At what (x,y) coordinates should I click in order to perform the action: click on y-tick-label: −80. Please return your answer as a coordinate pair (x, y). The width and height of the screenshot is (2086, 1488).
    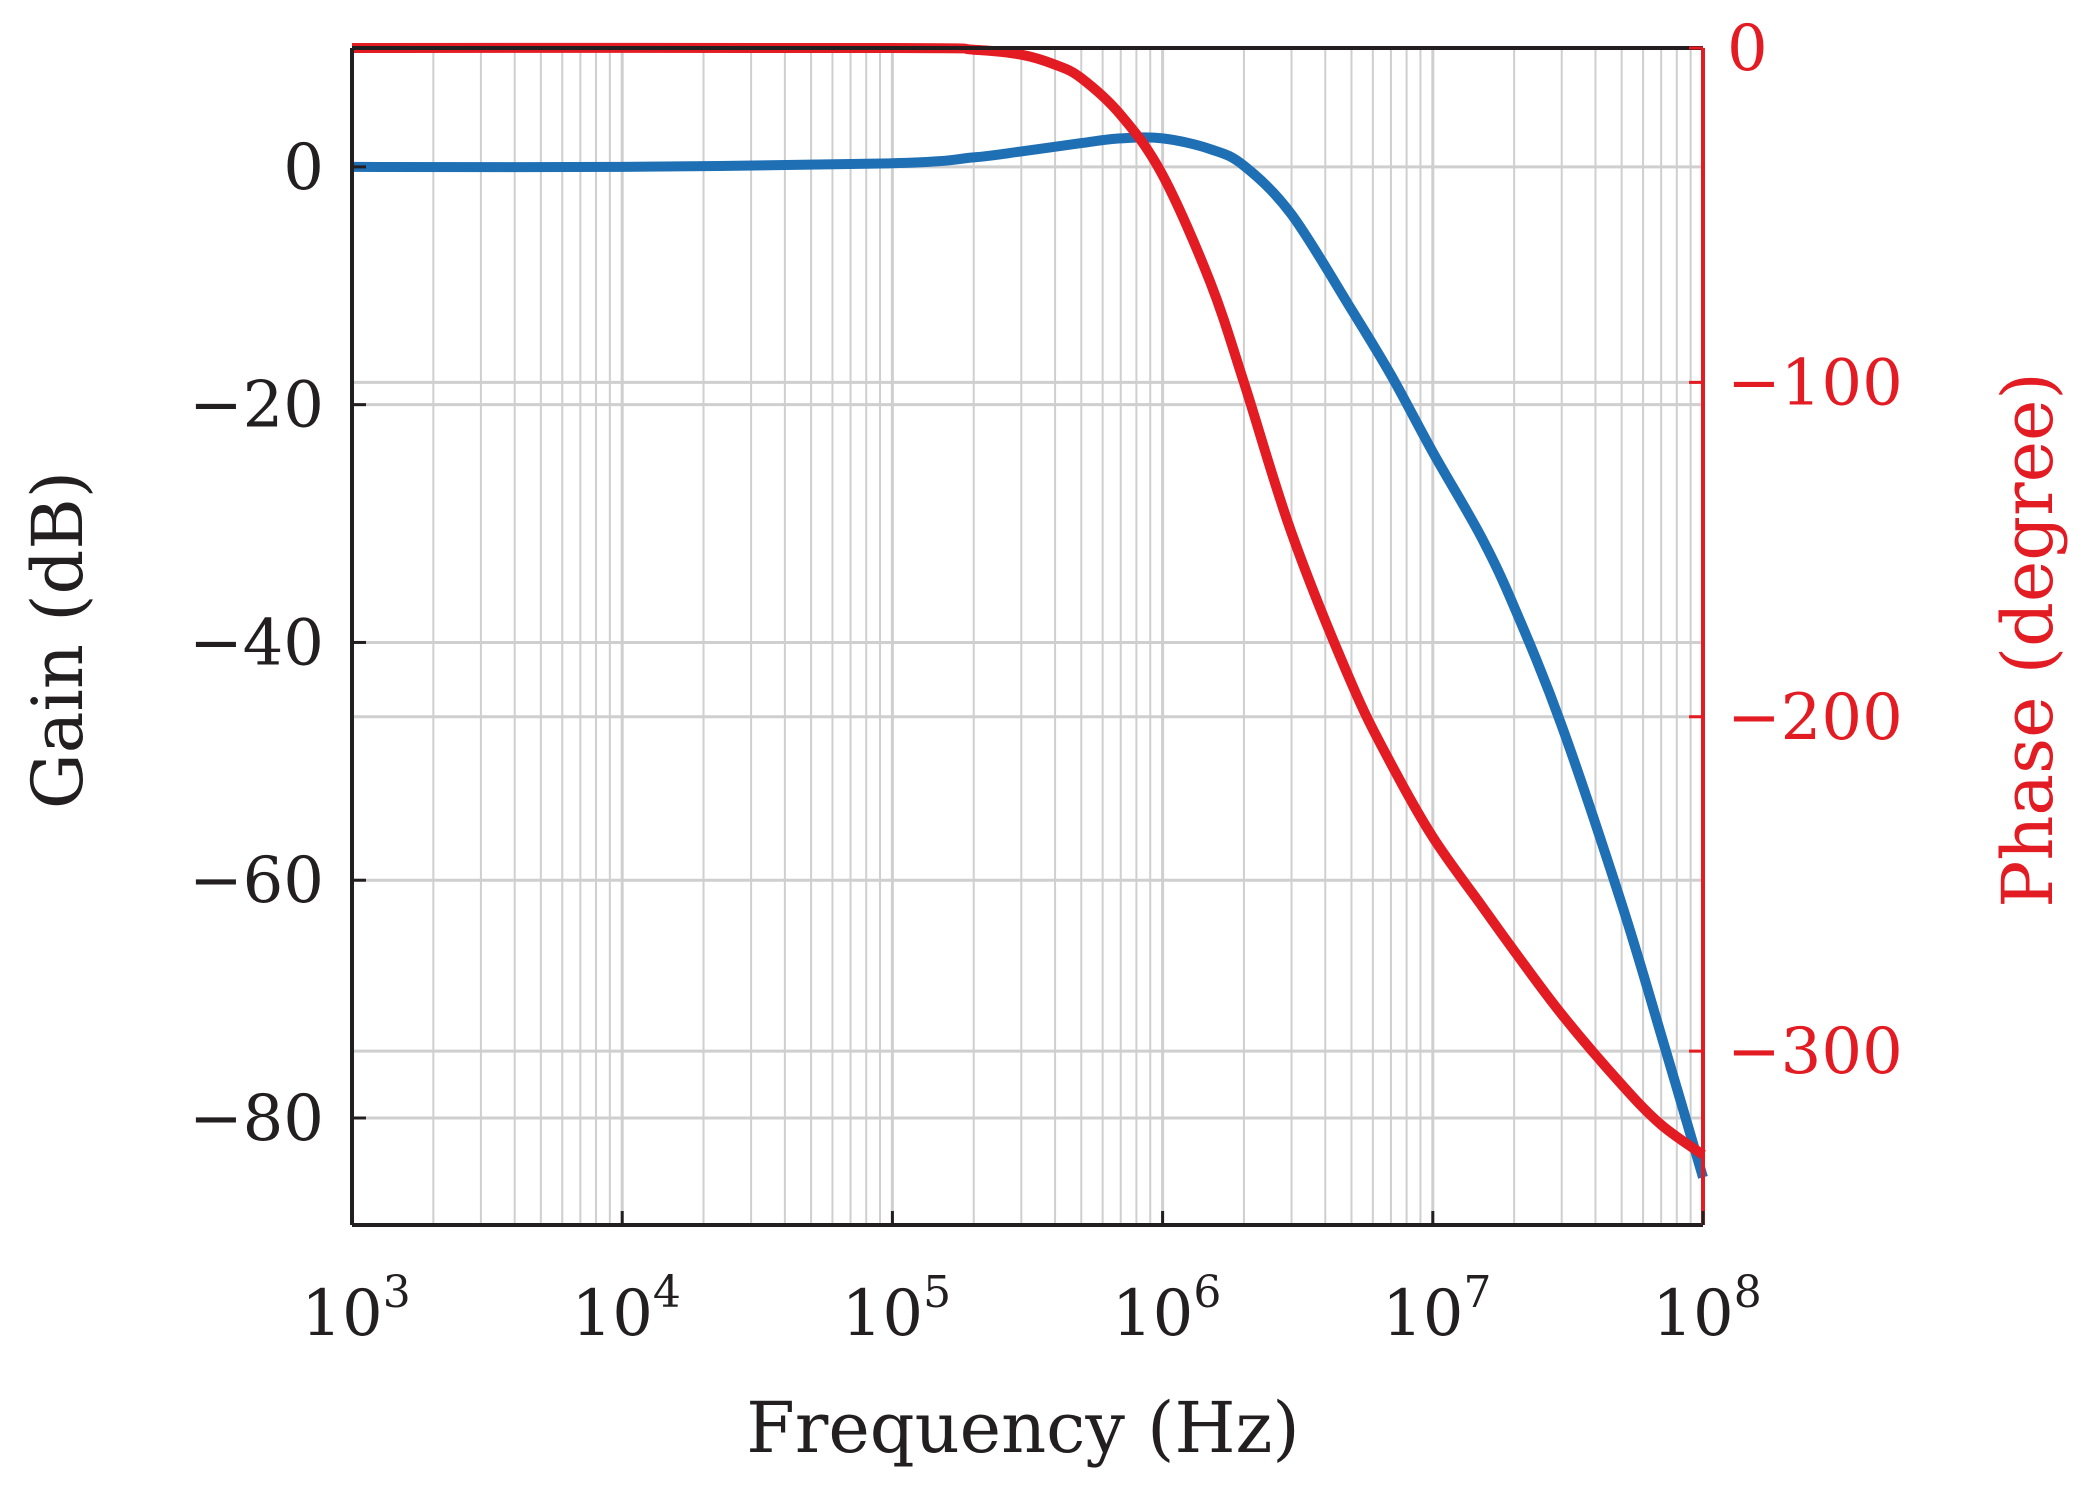
    Looking at the image, I should click on (256, 1119).